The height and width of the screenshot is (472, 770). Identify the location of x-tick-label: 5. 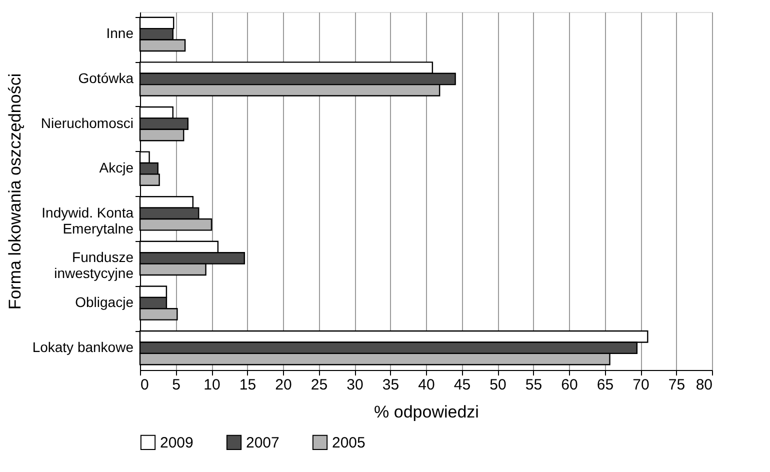
(176, 385).